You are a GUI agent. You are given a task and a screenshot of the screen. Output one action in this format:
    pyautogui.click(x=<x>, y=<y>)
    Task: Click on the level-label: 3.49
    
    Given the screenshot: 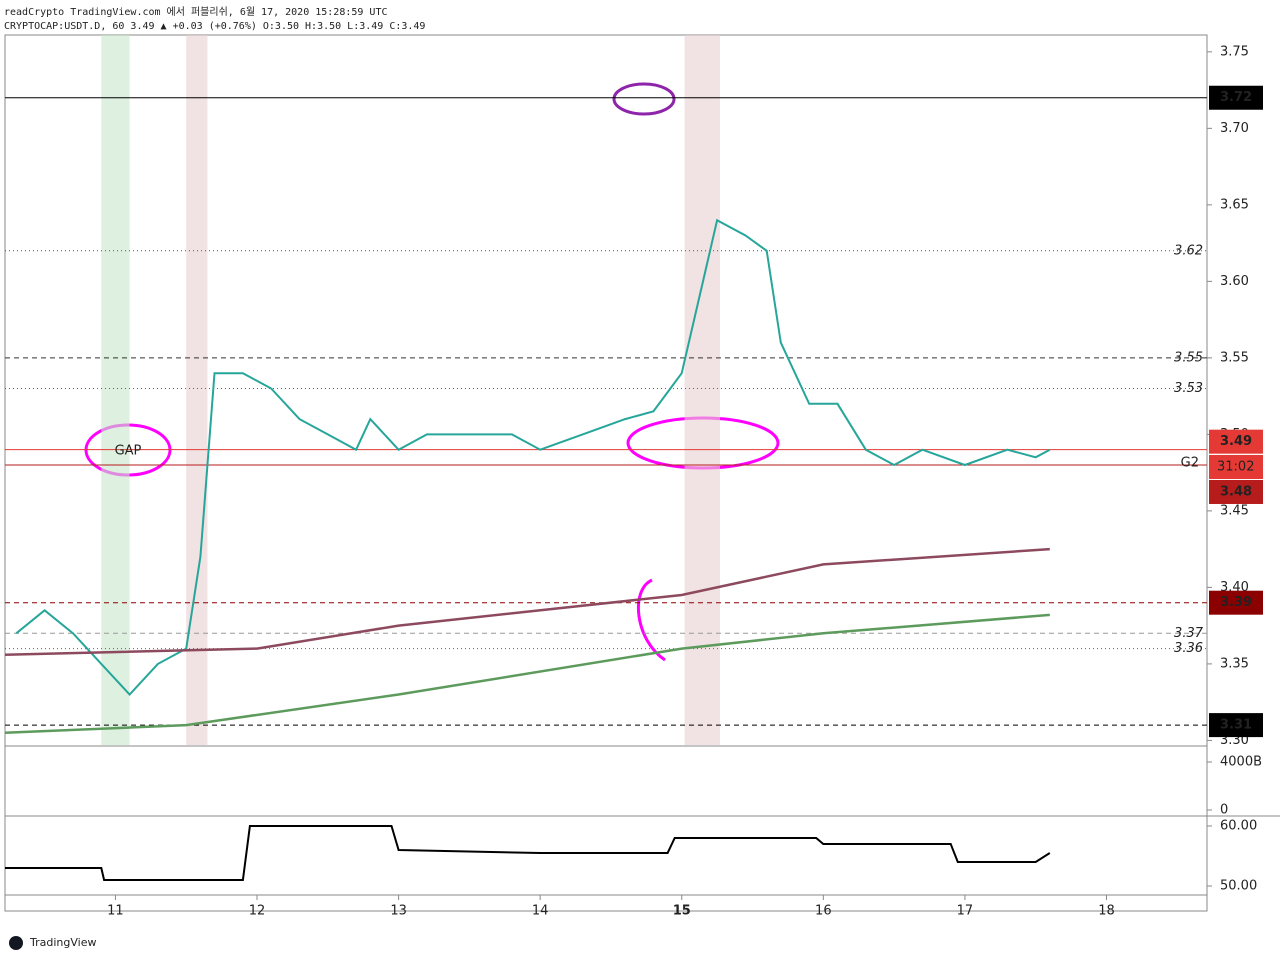 What is the action you would take?
    pyautogui.click(x=1236, y=441)
    